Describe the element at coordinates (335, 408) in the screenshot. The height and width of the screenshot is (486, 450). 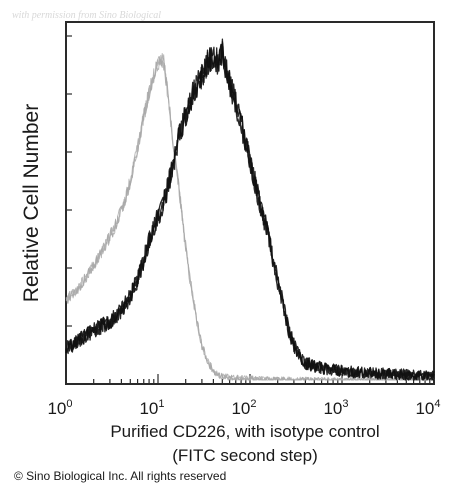
I see `x-tick-label: 10³` at that location.